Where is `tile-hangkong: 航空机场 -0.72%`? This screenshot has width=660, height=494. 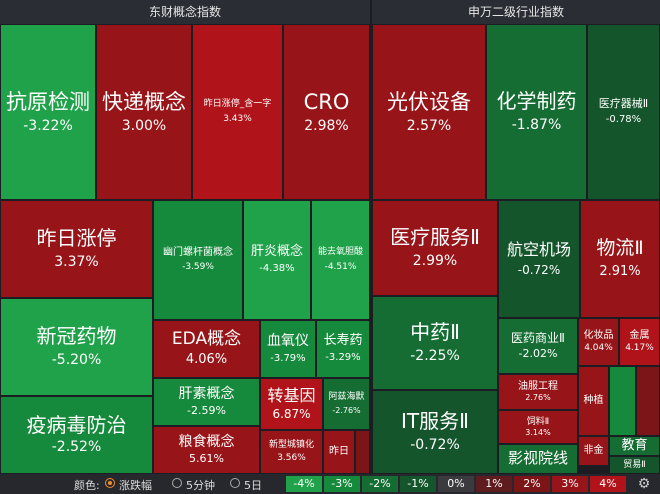
tile-hangkong: 航空机场 -0.72% is located at coordinates (539, 259).